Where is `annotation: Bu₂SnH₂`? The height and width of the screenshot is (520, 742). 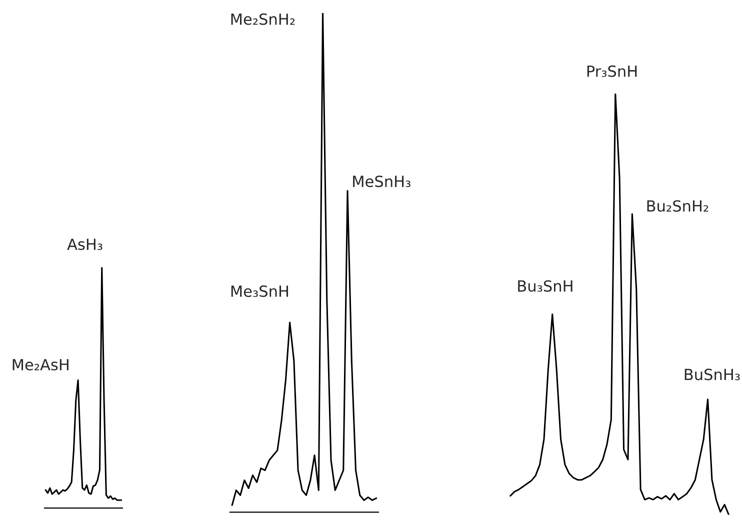 annotation: Bu₂SnH₂ is located at coordinates (677, 206).